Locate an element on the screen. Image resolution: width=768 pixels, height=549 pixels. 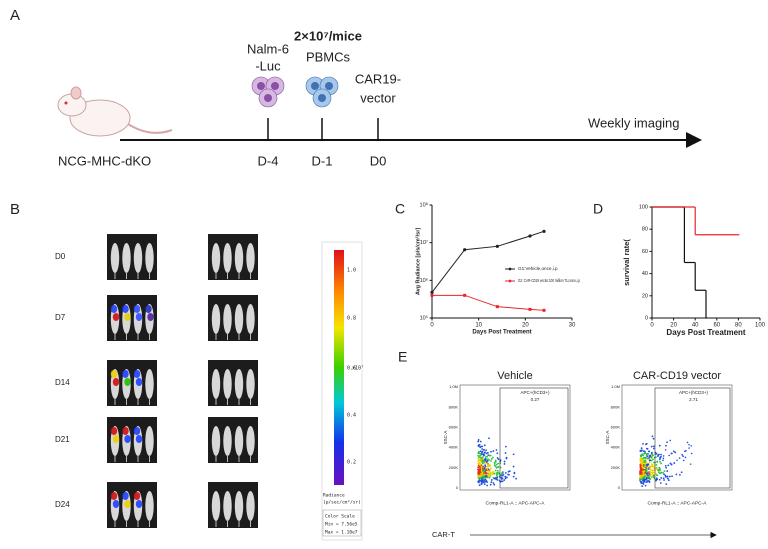
x-axis-label: Comp-RL1-A :: APC-APC-A is located at coordinates (678, 503).